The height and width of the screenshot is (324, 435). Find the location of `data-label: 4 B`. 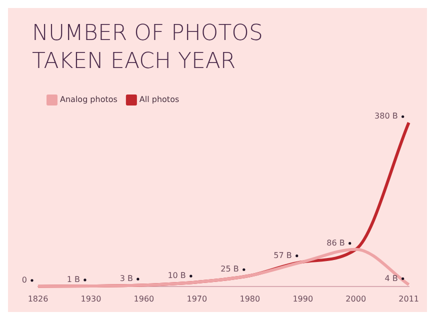

data-label: 4 B is located at coordinates (391, 278).